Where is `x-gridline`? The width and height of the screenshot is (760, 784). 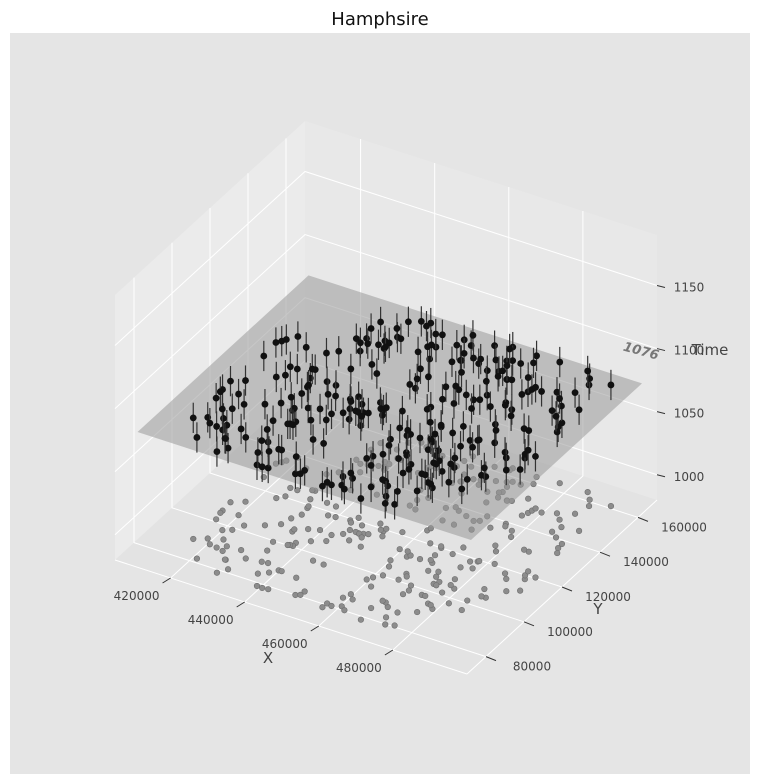 x-gridline is located at coordinates (488, 431).